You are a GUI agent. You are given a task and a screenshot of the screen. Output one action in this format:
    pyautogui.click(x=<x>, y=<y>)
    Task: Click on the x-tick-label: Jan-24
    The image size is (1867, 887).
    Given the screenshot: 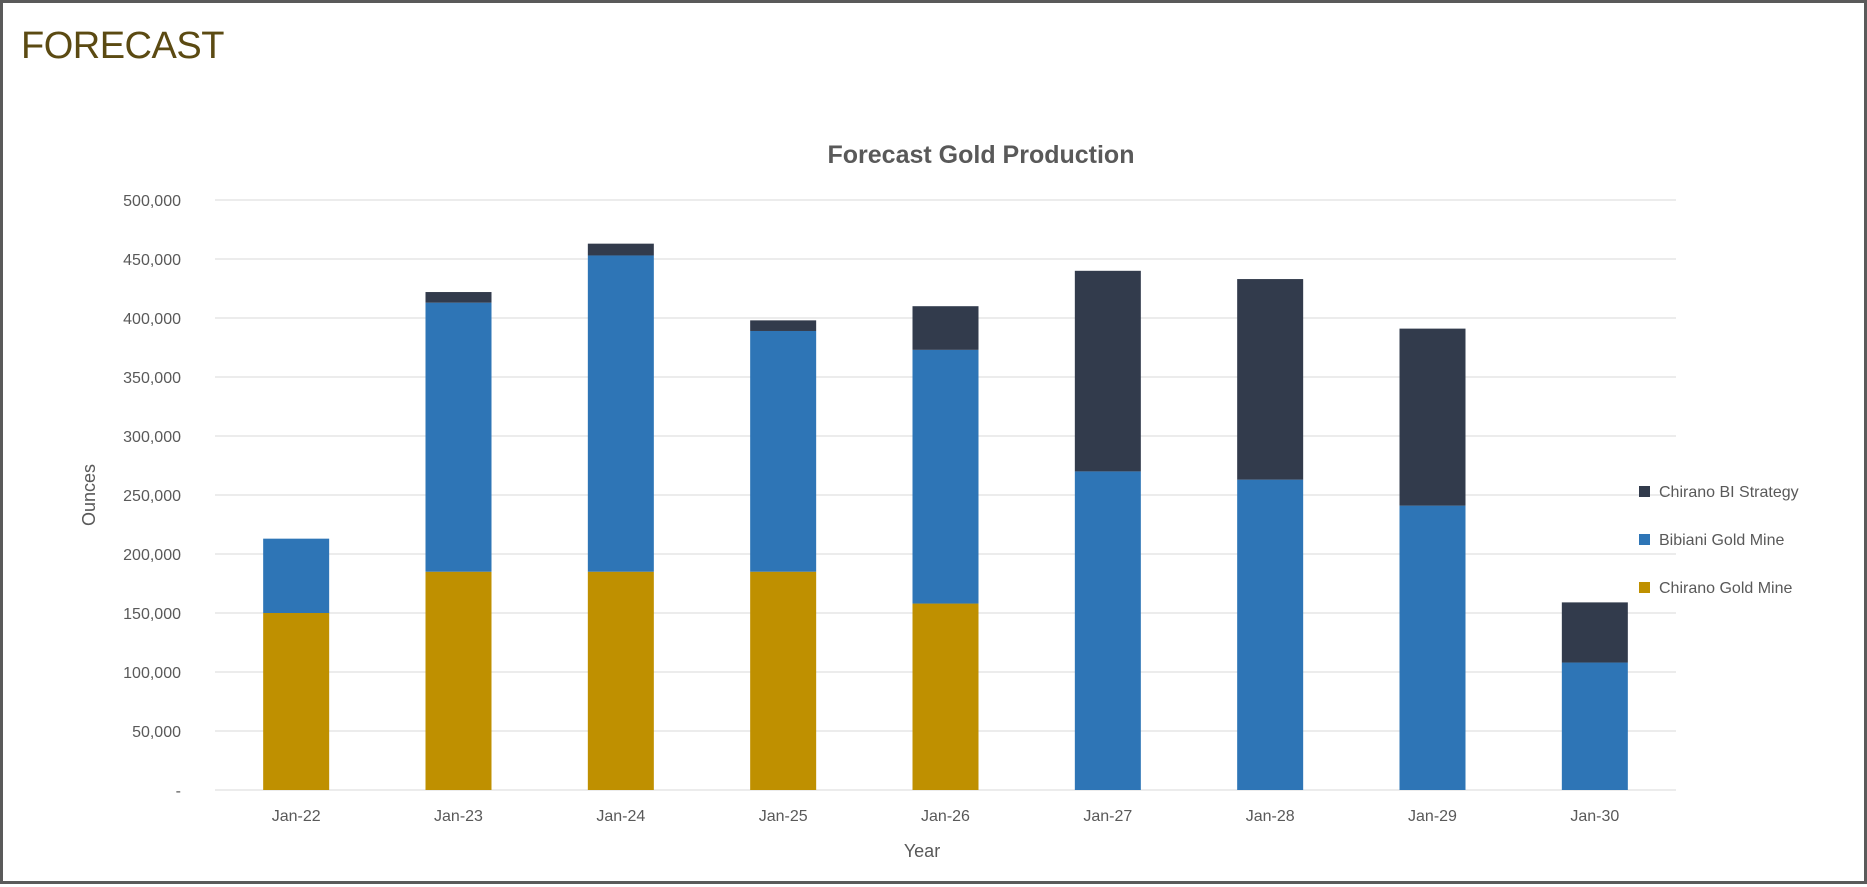 What is the action you would take?
    pyautogui.click(x=620, y=816)
    